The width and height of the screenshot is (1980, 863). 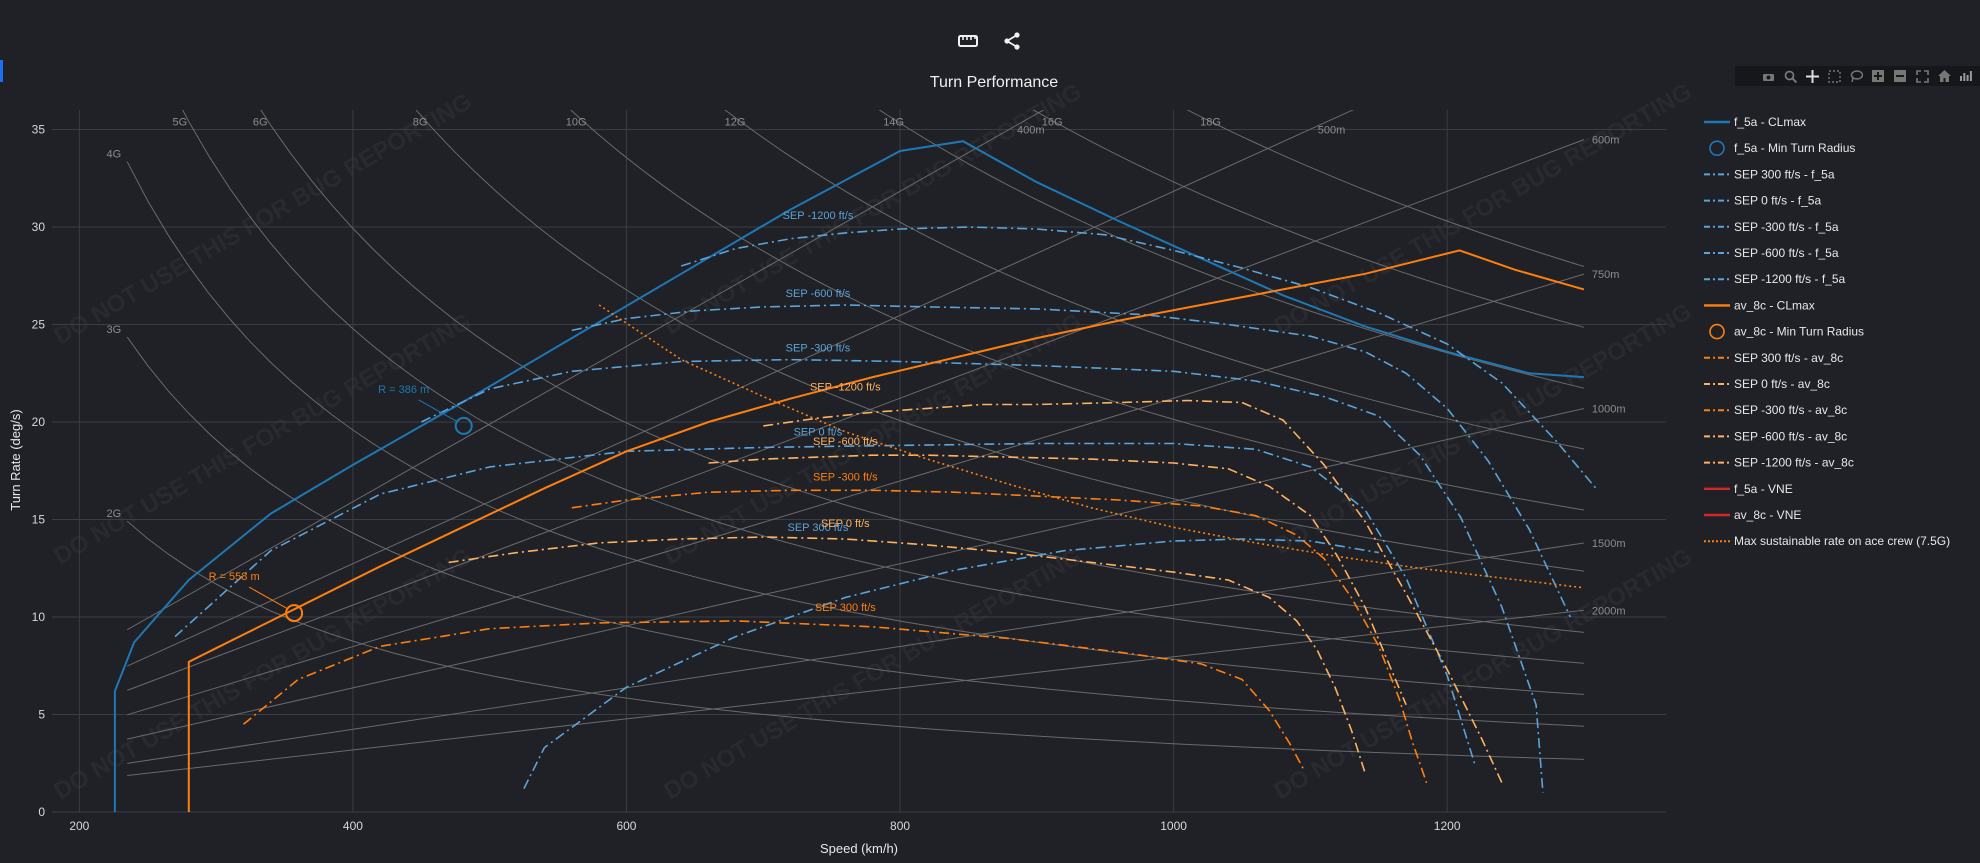 I want to click on legend-item: SEP -1200 ft/s - av_8c, so click(x=1779, y=463).